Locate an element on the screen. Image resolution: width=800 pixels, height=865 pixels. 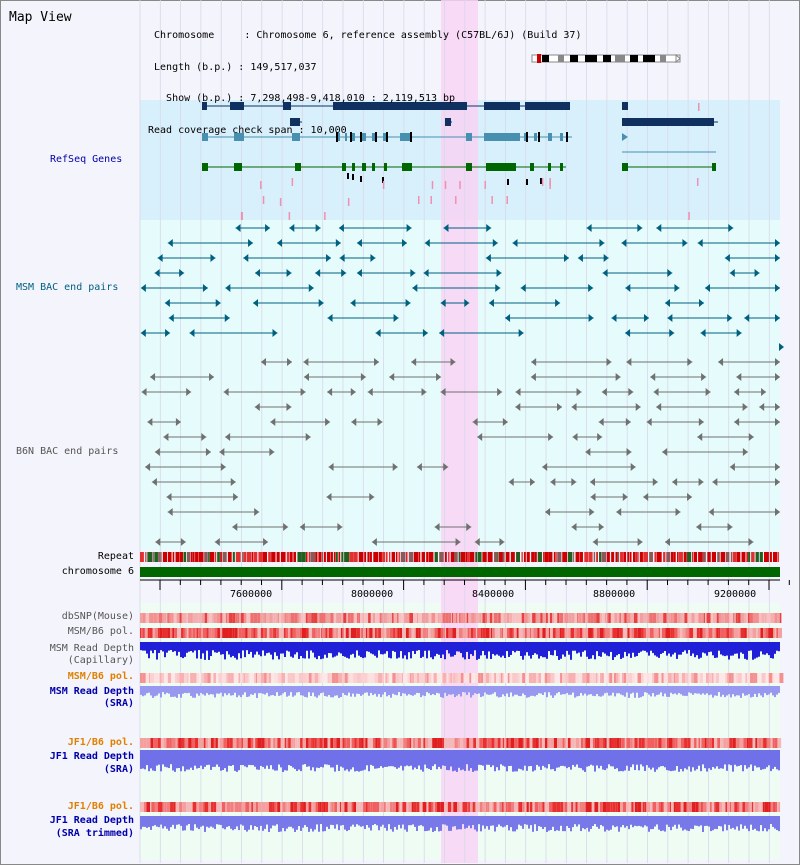
track-label-jf1-b6-pol-2: JF1/B6 pol. is located at coordinates (100, 806).